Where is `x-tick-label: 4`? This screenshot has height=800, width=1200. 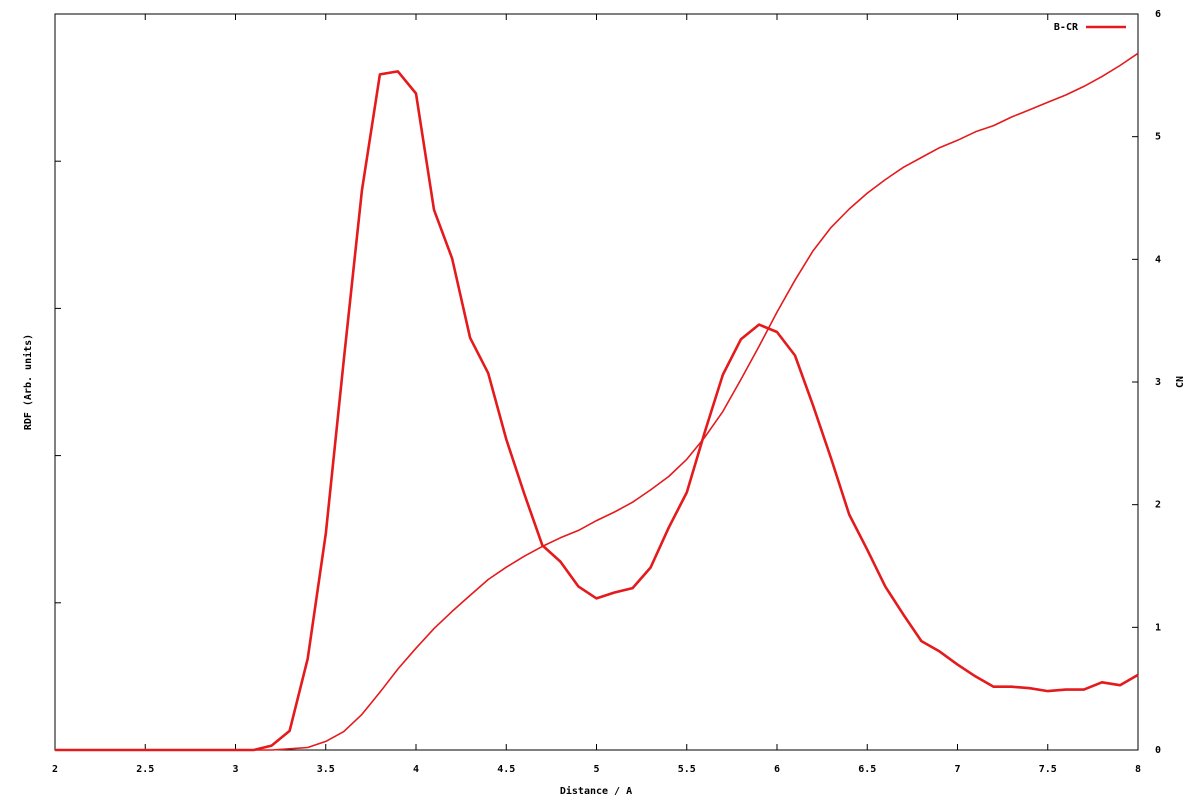
x-tick-label: 4 is located at coordinates (416, 769).